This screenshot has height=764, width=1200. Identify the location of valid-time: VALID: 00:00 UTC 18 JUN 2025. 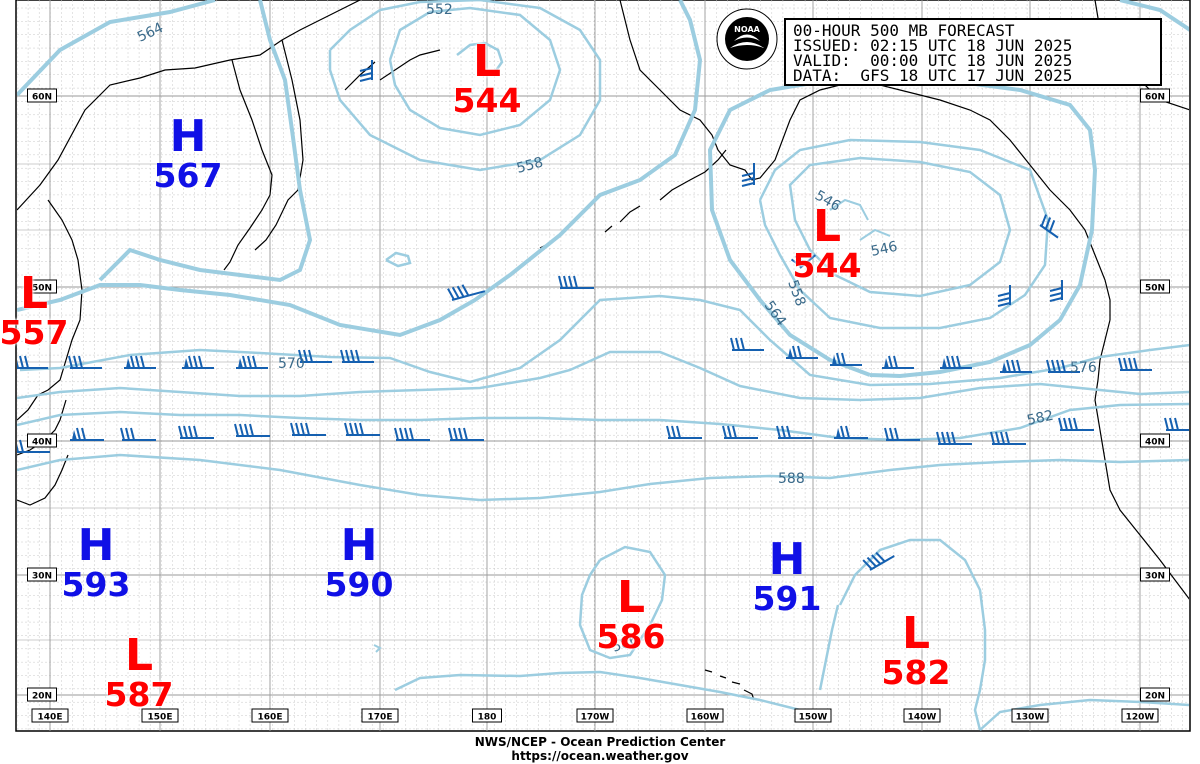
(933, 60).